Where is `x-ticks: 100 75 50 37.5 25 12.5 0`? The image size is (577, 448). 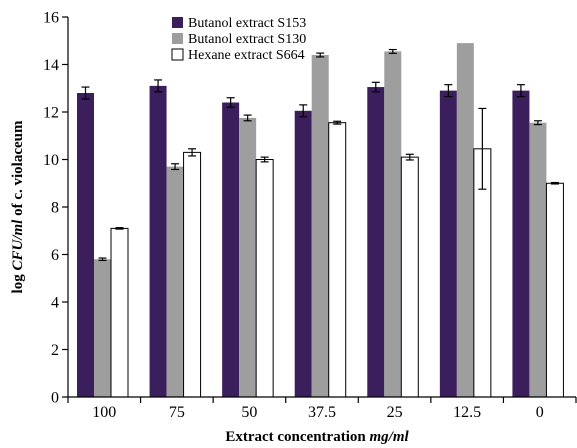
x-ticks: 100 75 50 37.5 25 12.5 0 is located at coordinates (322, 409).